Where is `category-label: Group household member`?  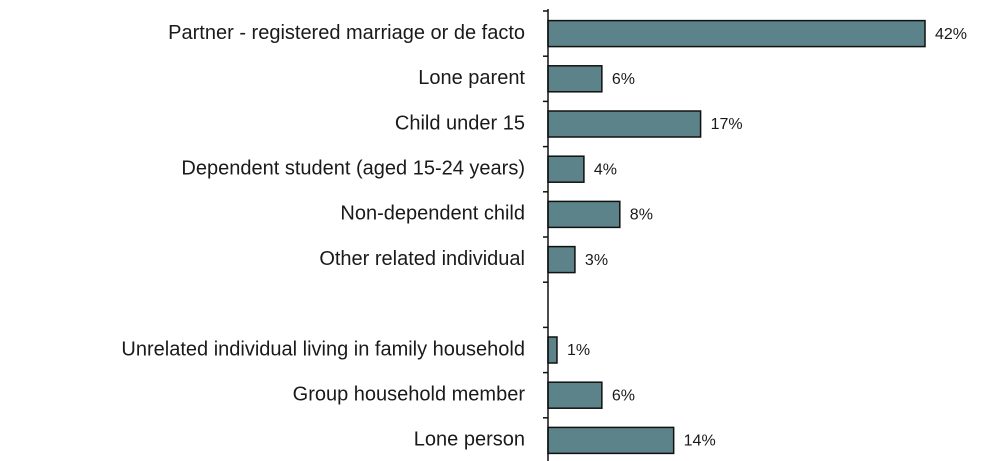
category-label: Group household member is located at coordinates (409, 394).